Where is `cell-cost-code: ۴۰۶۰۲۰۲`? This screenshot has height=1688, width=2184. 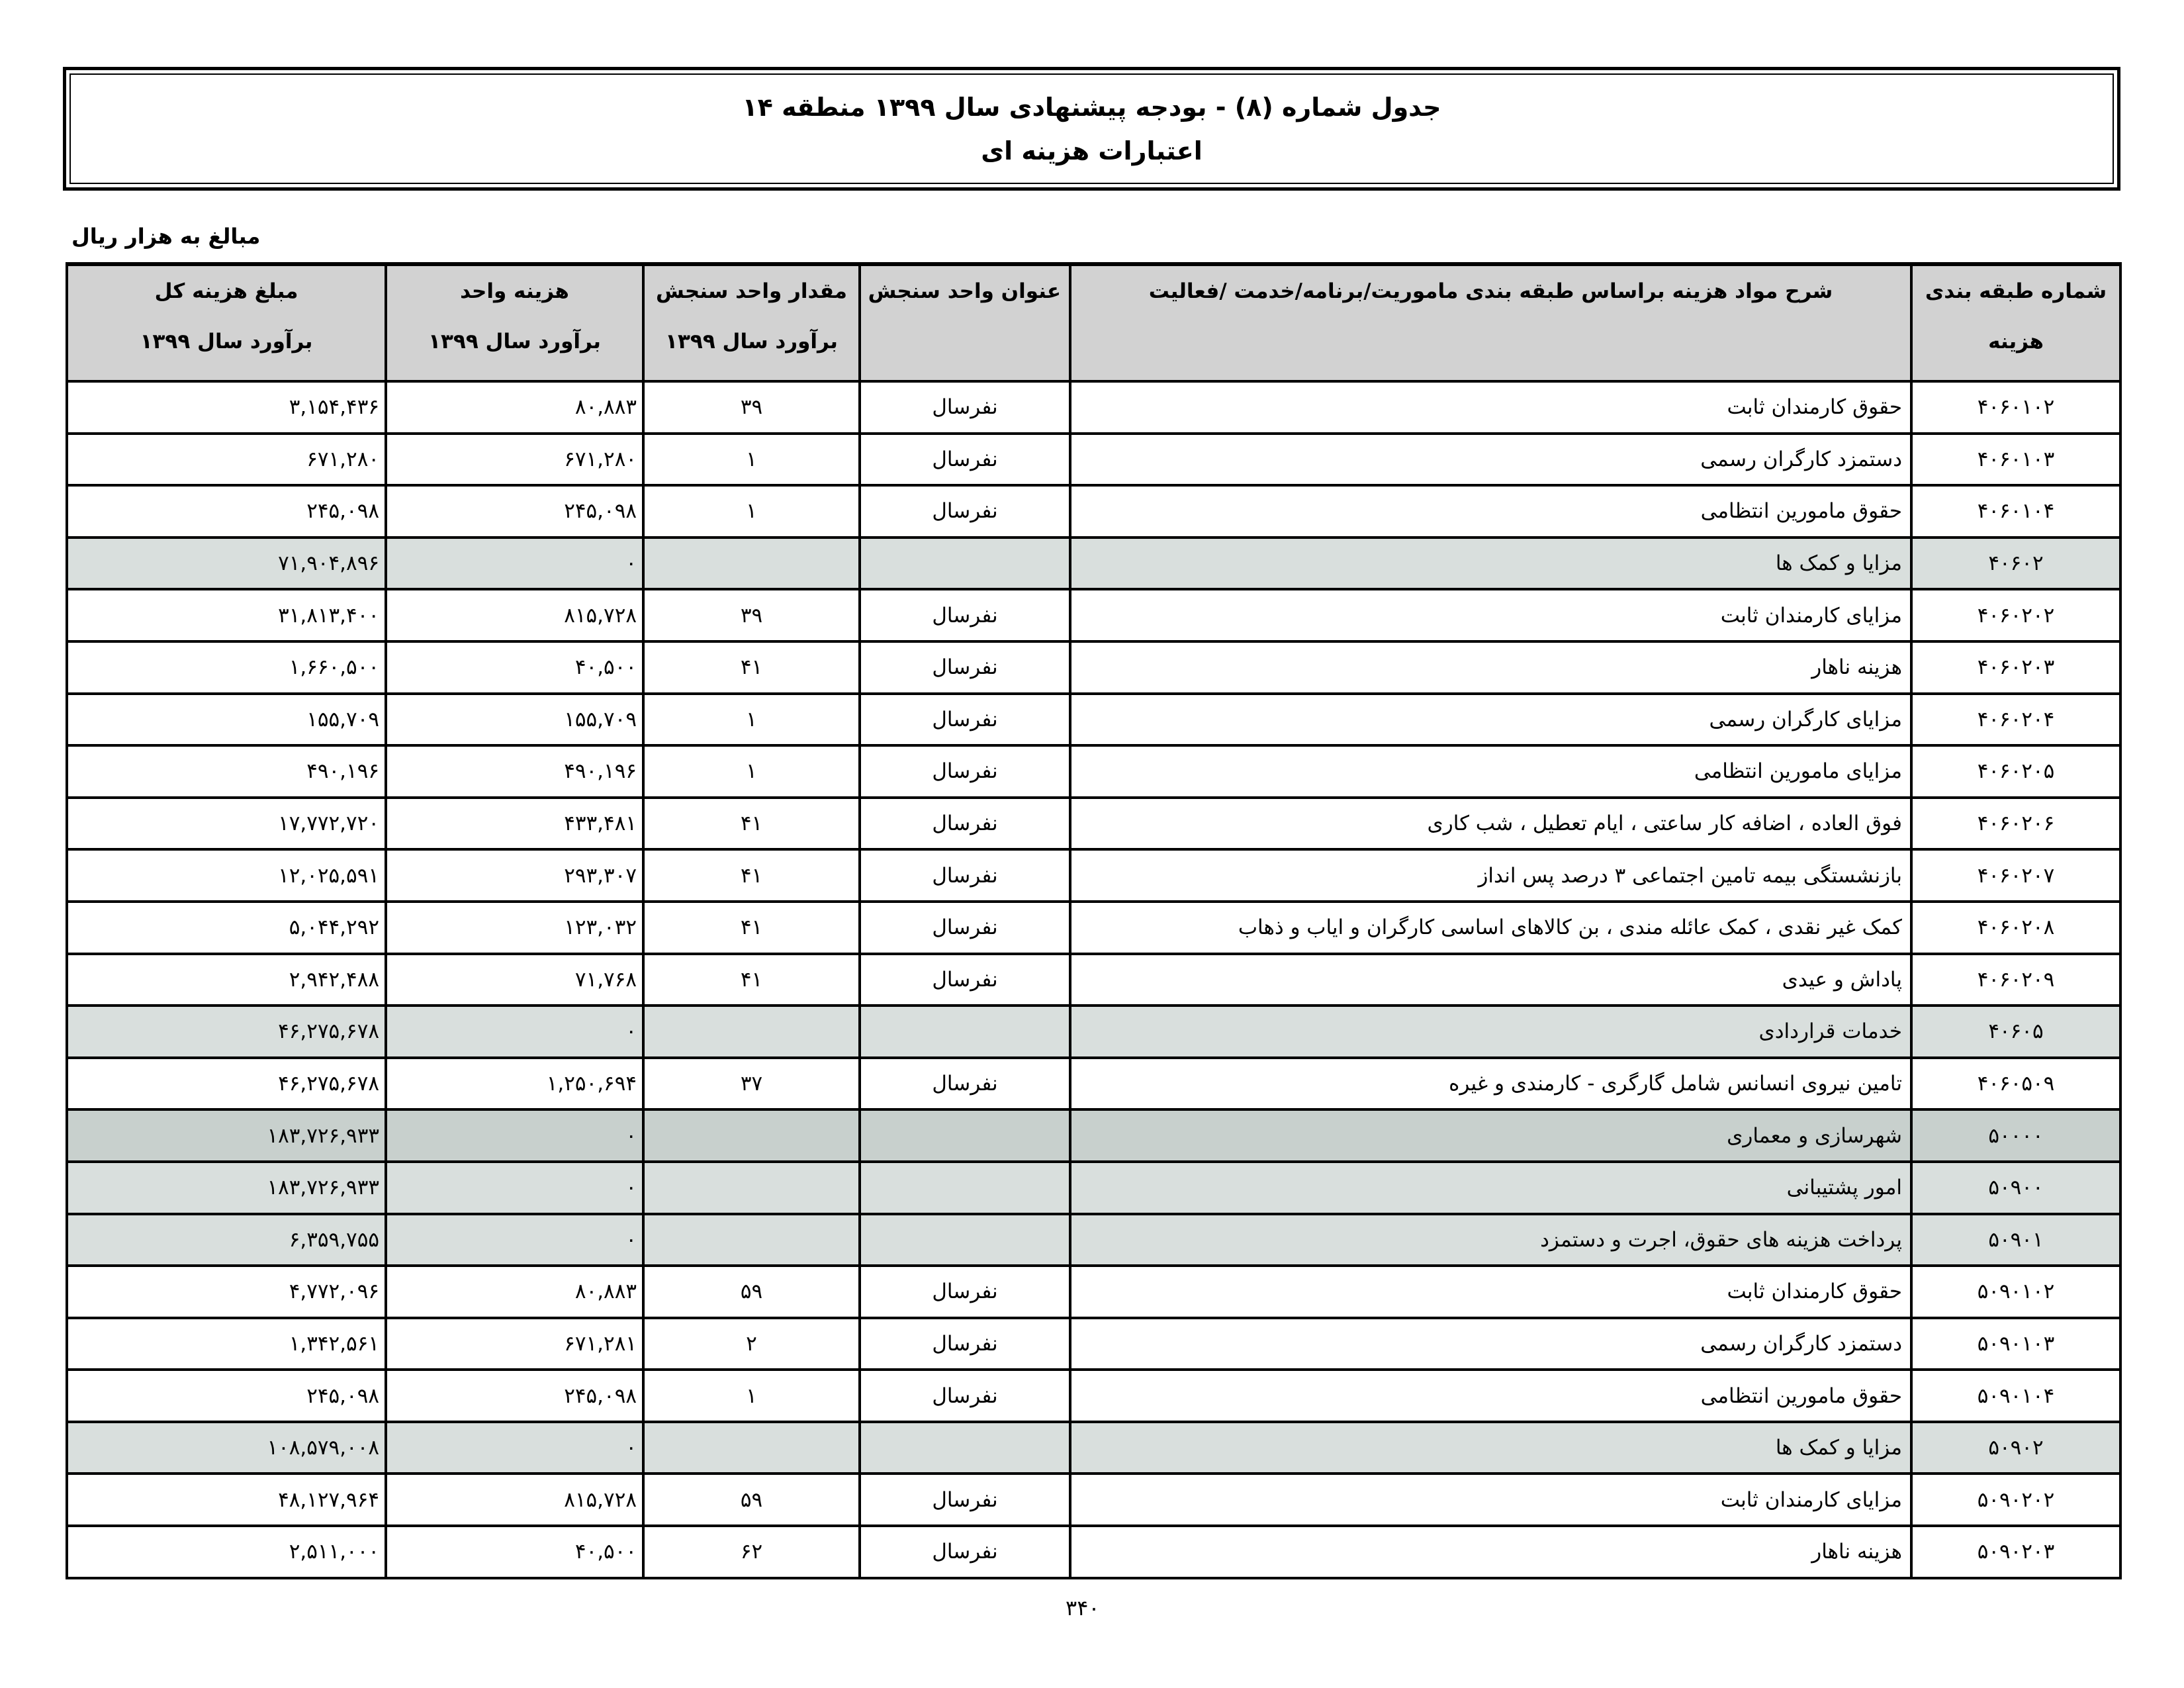 cell-cost-code: ۴۰۶۰۲۰۲ is located at coordinates (2016, 615).